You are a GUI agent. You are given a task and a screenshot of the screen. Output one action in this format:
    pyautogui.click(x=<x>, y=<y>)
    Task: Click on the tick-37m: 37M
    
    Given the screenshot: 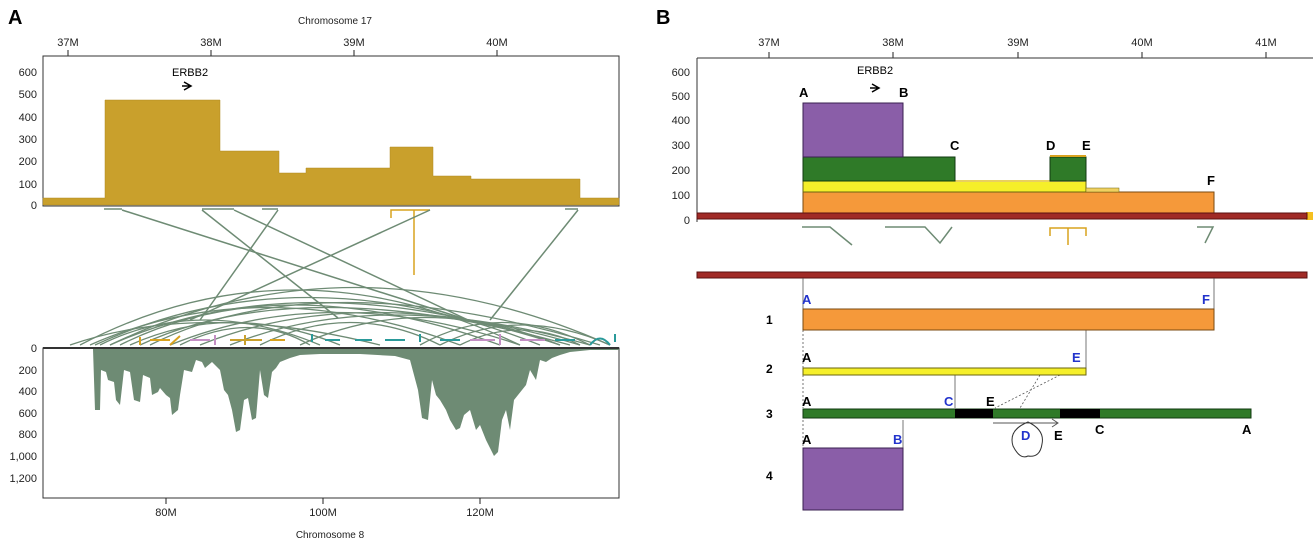 What is the action you would take?
    pyautogui.click(x=67, y=43)
    